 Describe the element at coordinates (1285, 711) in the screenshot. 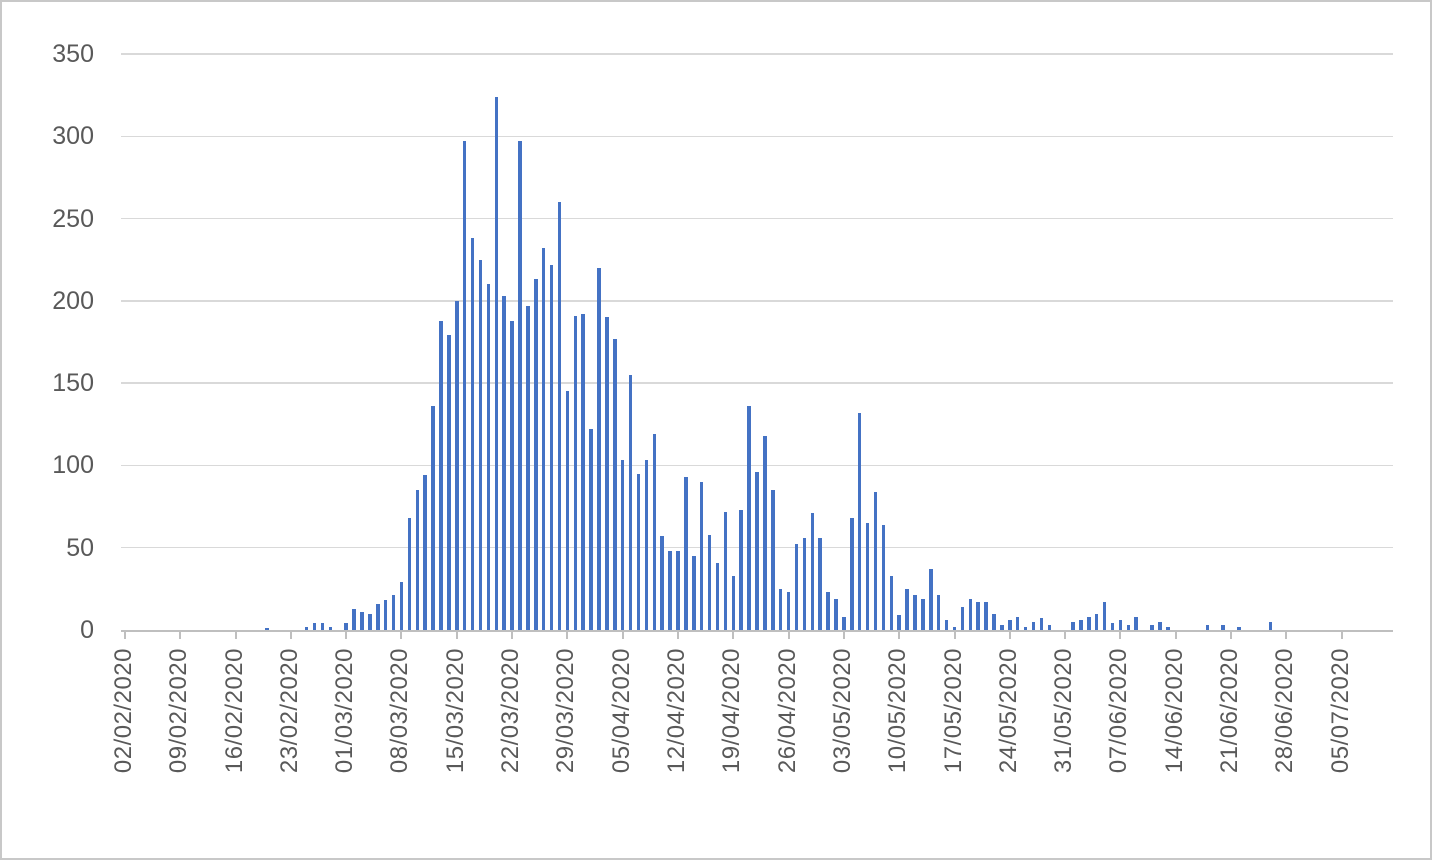

I see `x-axis-label: 28/06/2020` at that location.